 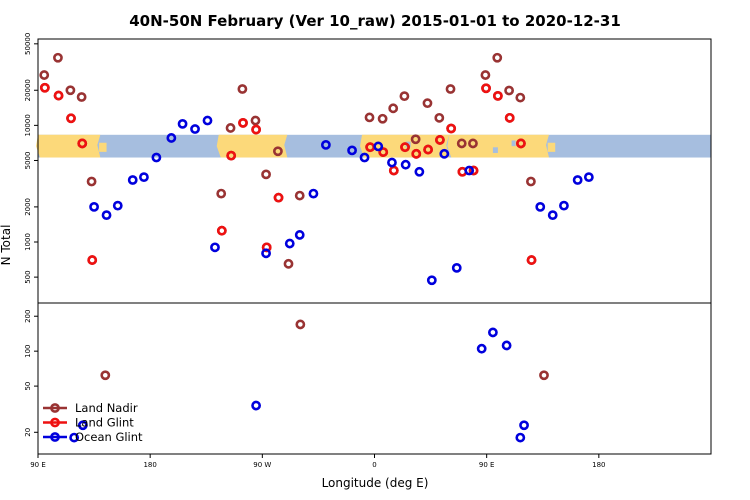 What do you see at coordinates (374, 465) in the screenshot?
I see `x-tick-label: 0` at bounding box center [374, 465].